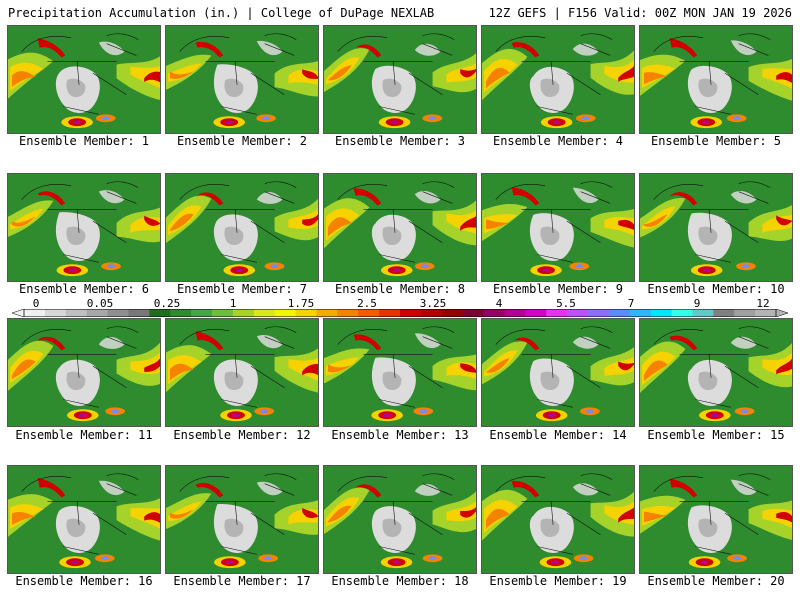 This screenshot has height=600, width=800. I want to click on ensemble-member-label: Ensemble Member: 13, so click(400, 435).